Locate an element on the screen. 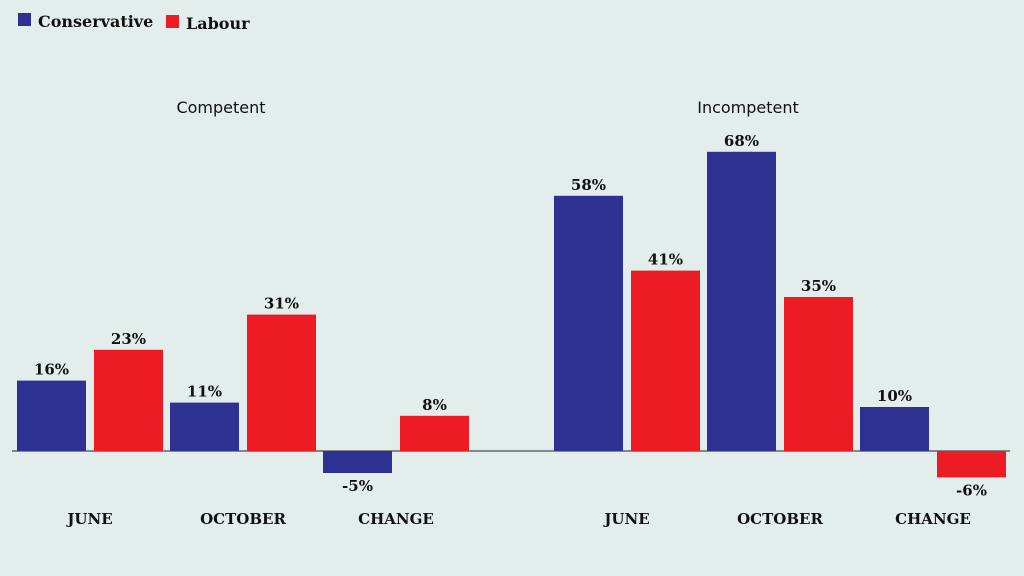  legend: Conservative Labour is located at coordinates (134, 22).